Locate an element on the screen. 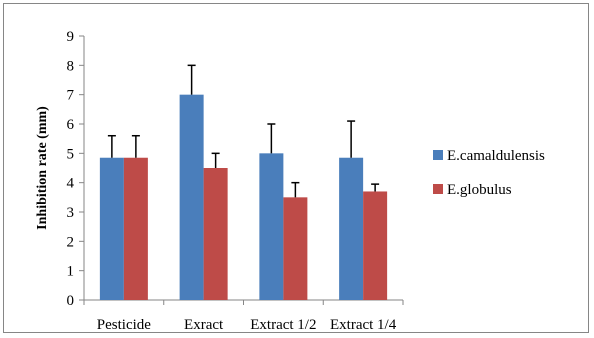 This screenshot has height=338, width=594. x-tick-label: Pesticide is located at coordinates (124, 325).